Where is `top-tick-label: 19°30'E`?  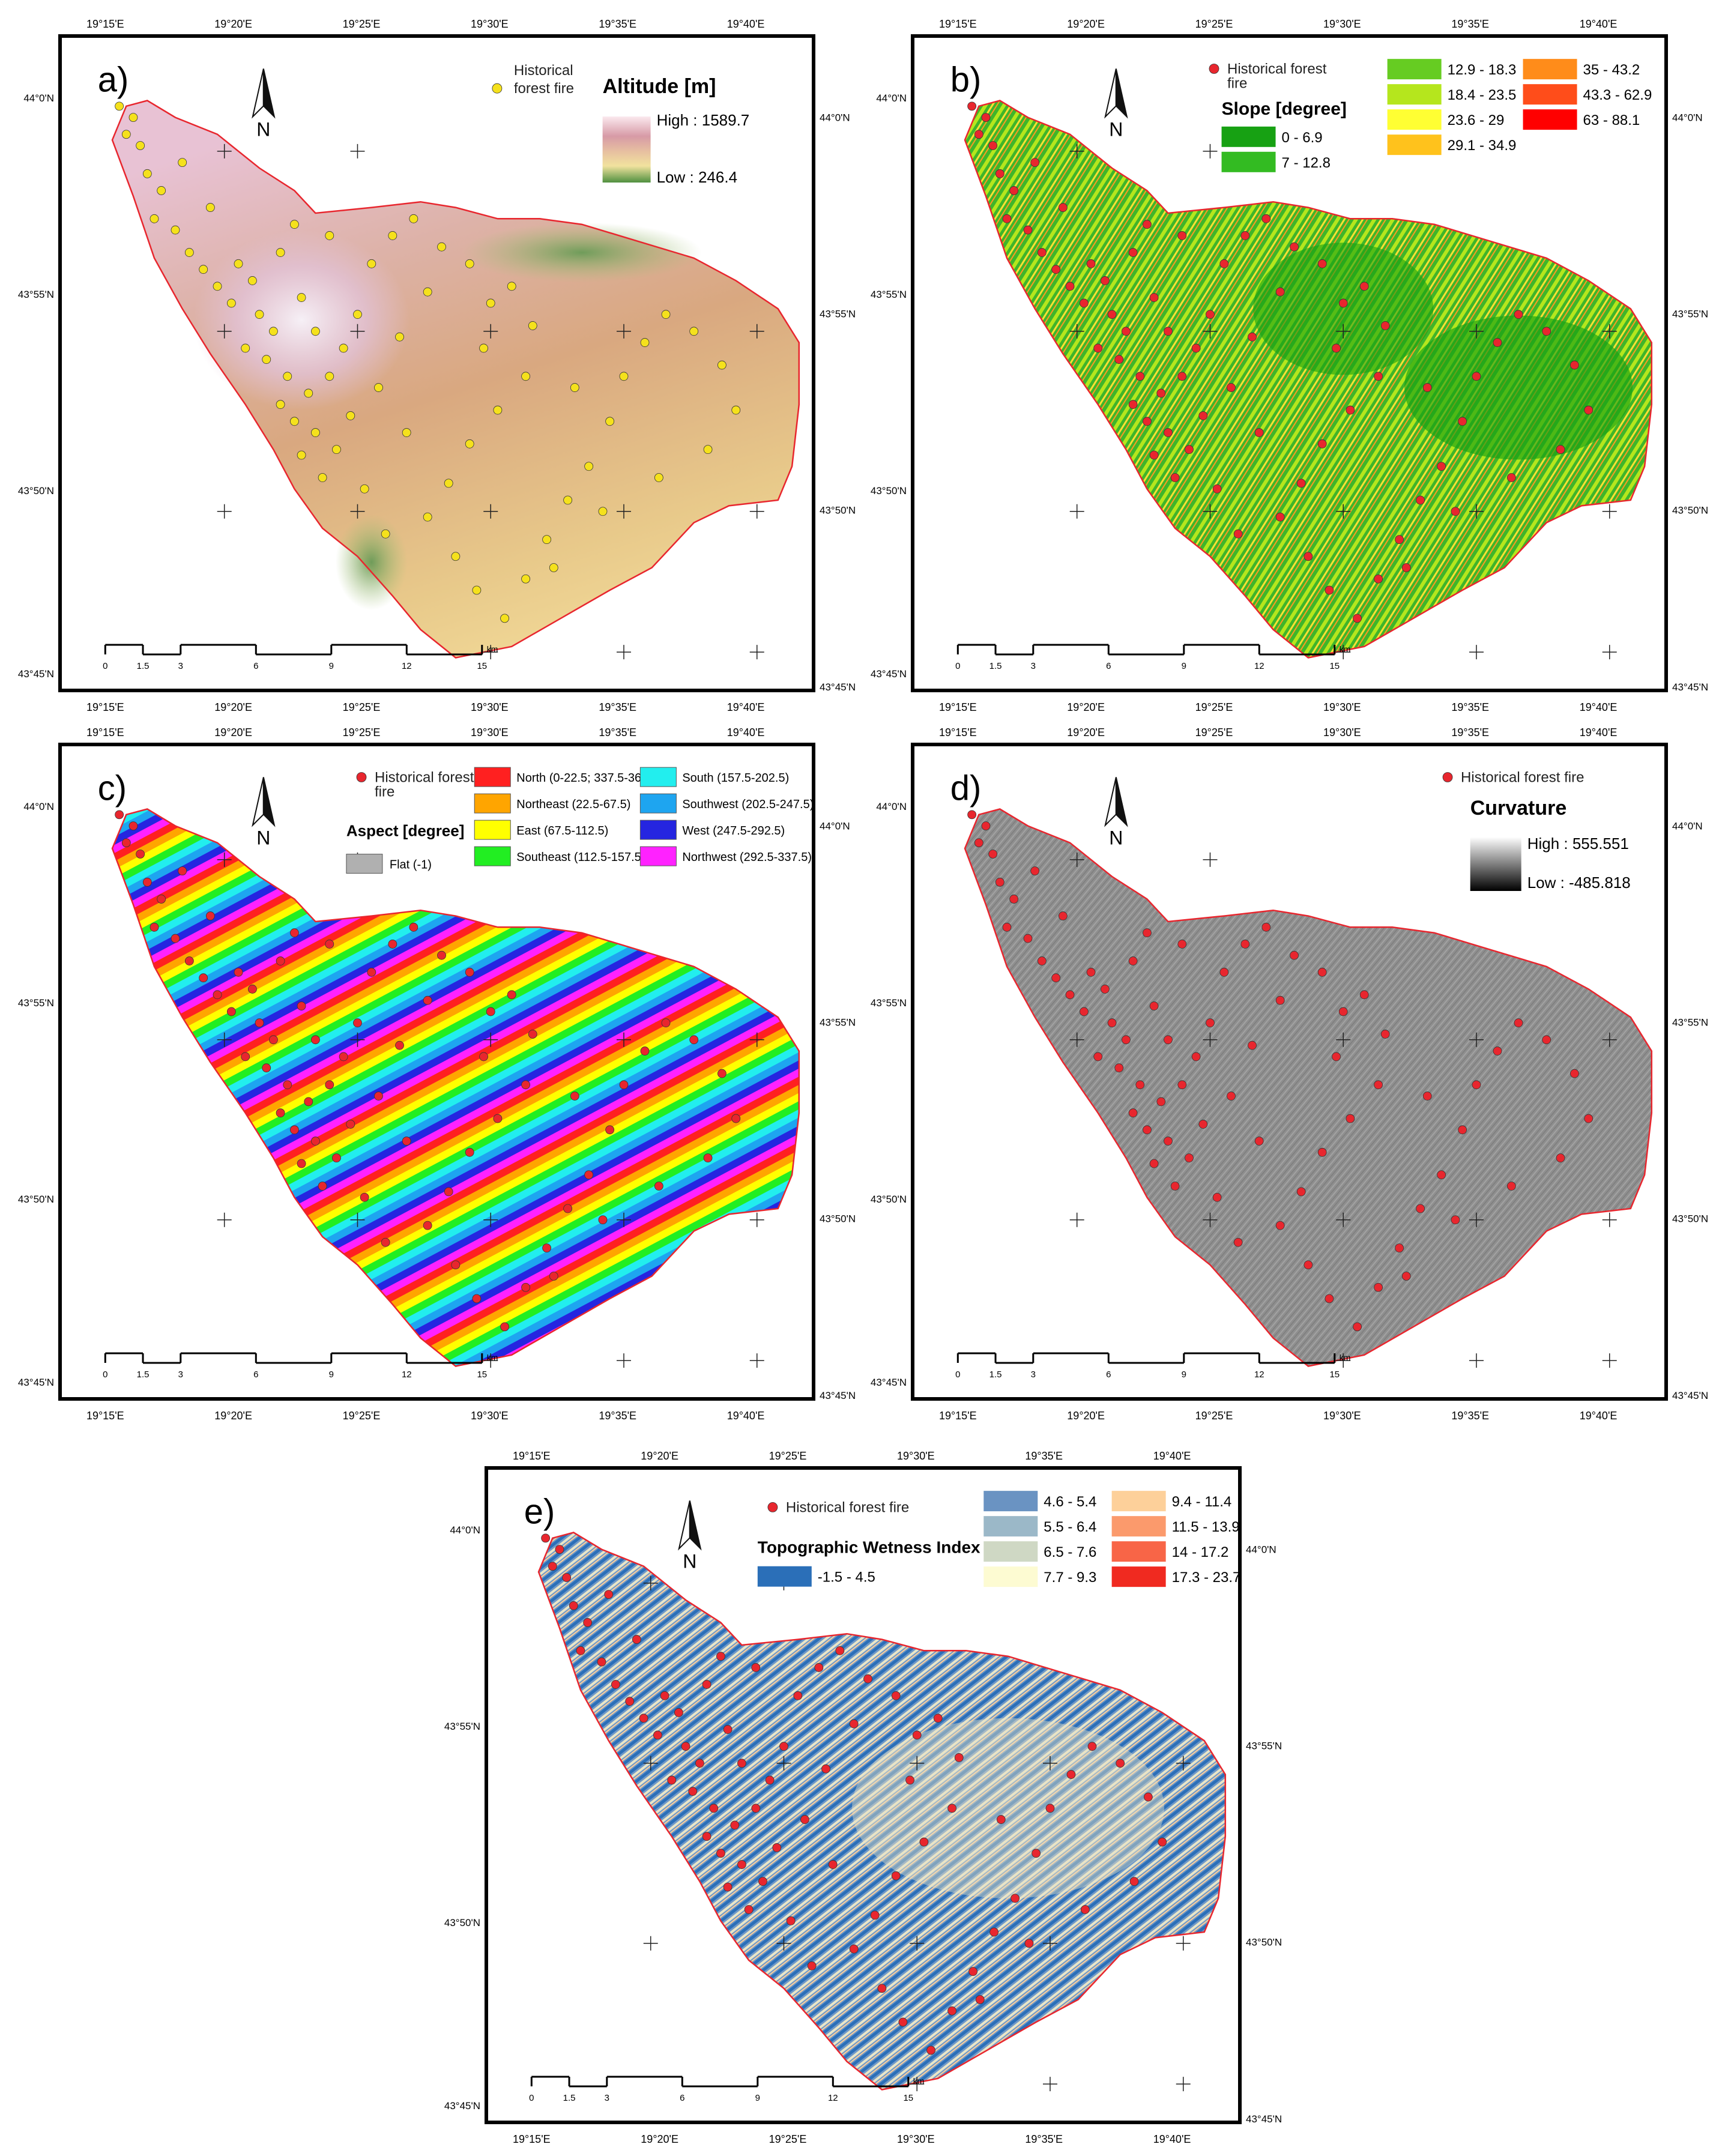
top-tick-label: 19°30'E is located at coordinates (490, 732).